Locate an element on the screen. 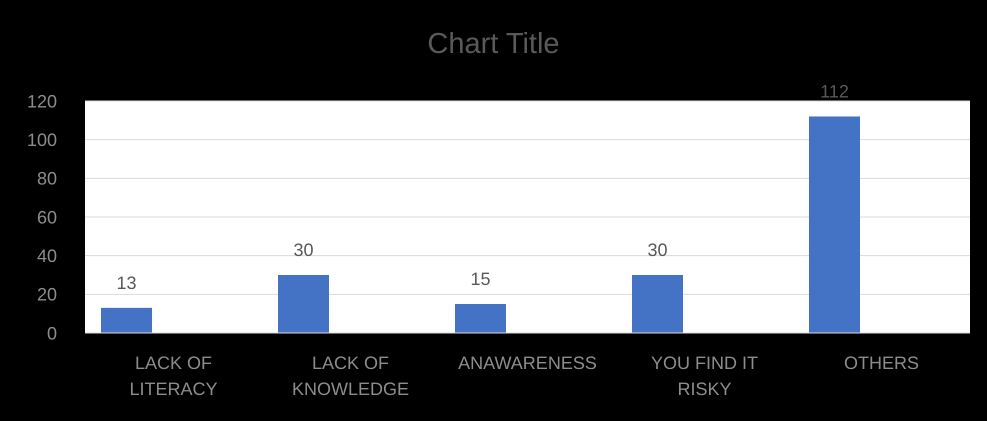 Image resolution: width=987 pixels, height=421 pixels. x-tick-label: ANAWARENESS is located at coordinates (527, 363).